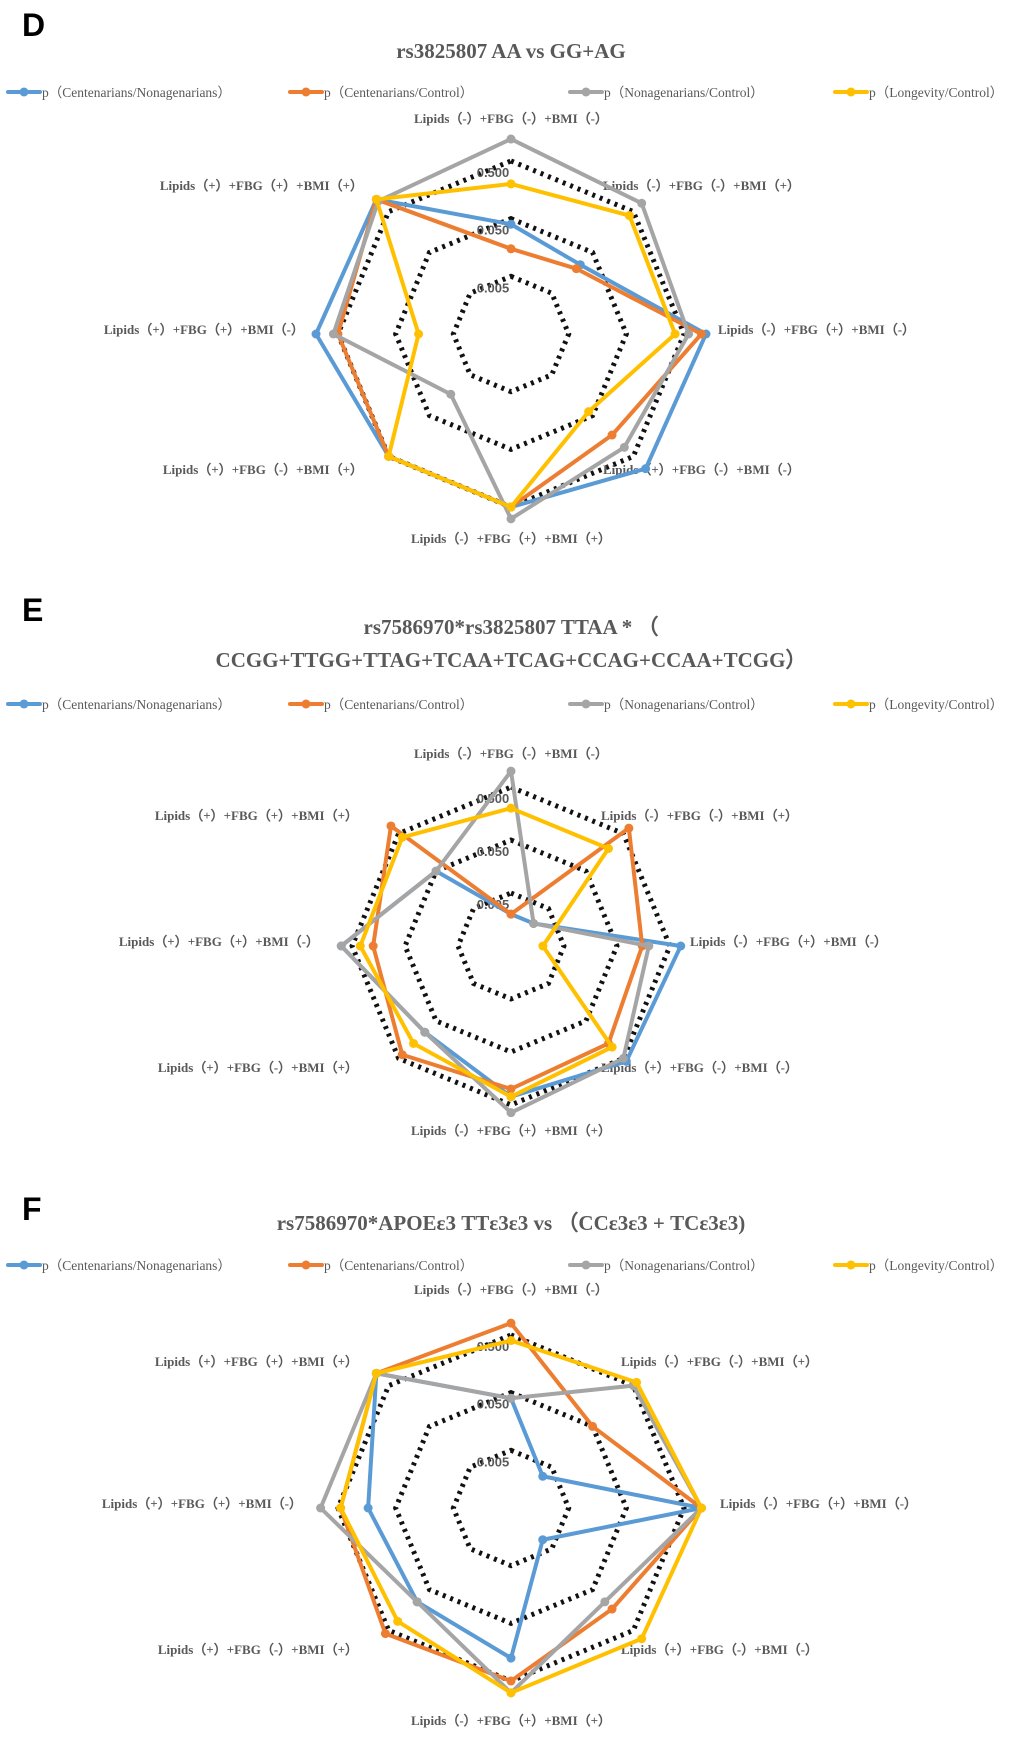  What do you see at coordinates (202, 1503) in the screenshot?
I see `axis-label: Lipids（+）+FBG（+）+BMI（-）` at bounding box center [202, 1503].